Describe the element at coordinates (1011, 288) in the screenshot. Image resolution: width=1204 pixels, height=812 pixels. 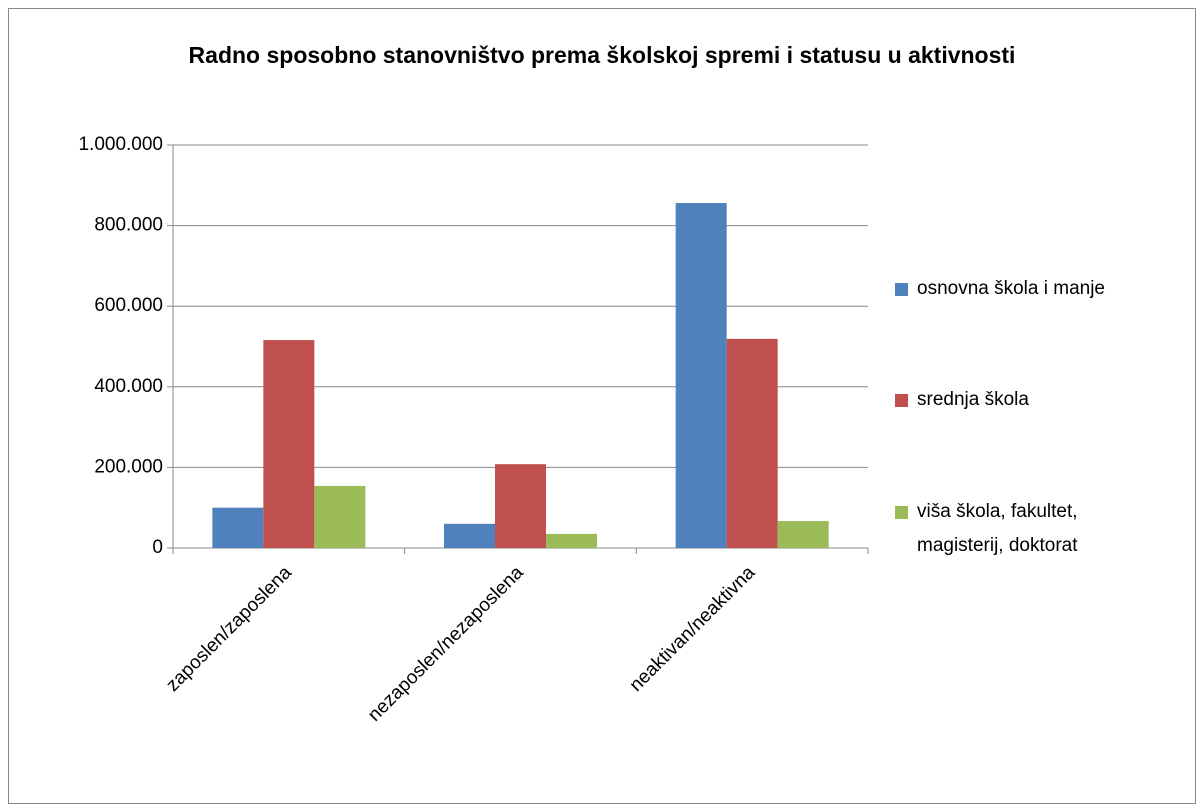
I see `legend-label: osnovna škola i manje` at that location.